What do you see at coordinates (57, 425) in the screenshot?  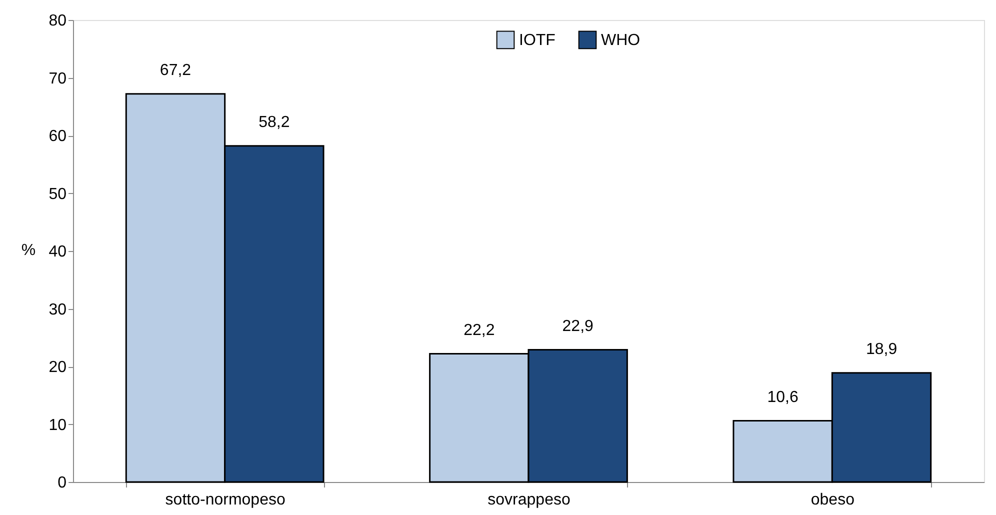 I see `y-tick-label: 10` at bounding box center [57, 425].